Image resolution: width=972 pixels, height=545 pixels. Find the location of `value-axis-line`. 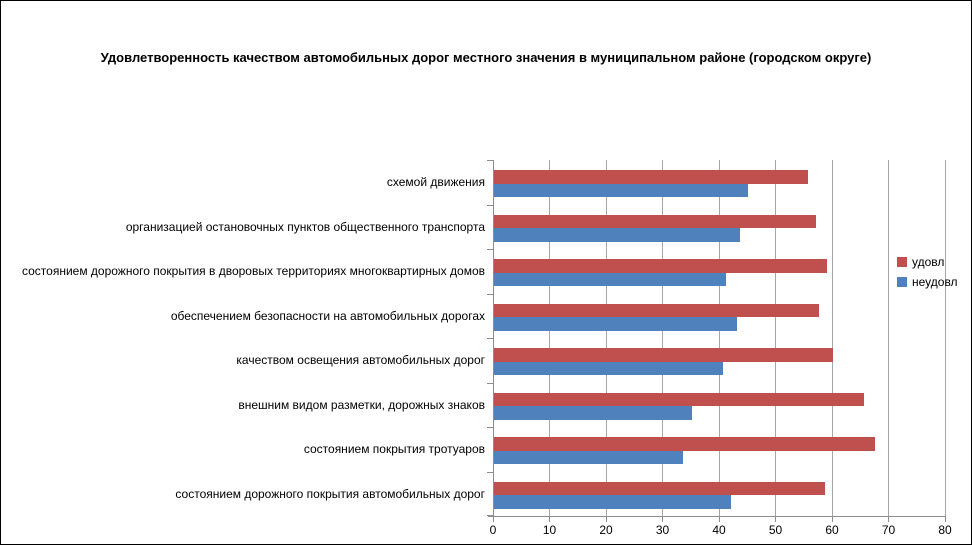

value-axis-line is located at coordinates (716, 516).